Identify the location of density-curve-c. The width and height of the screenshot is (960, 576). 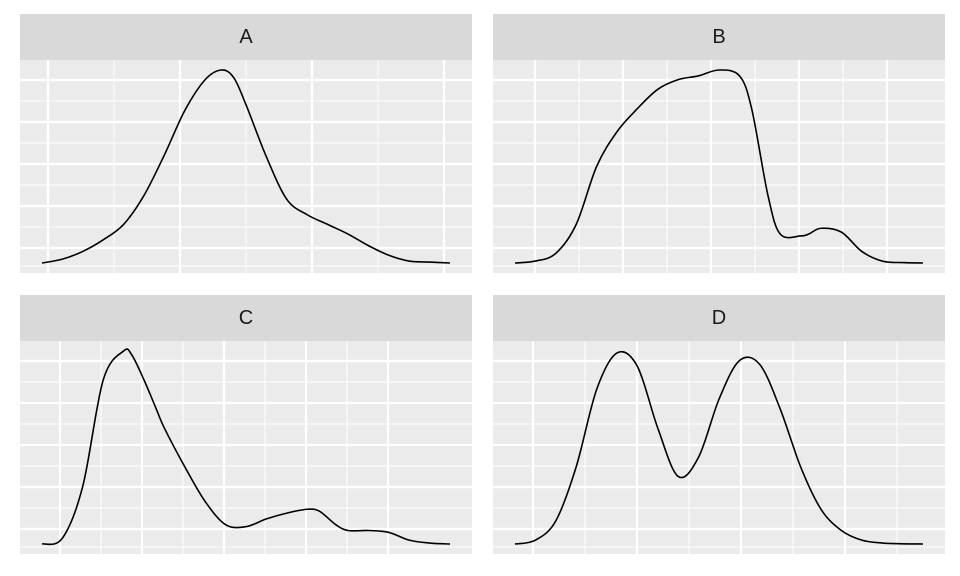
(246, 447).